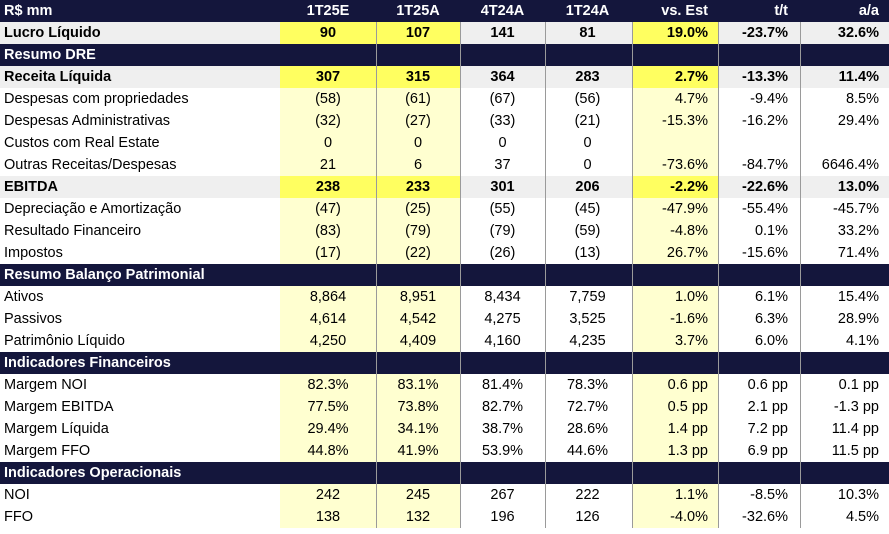 Image resolution: width=889 pixels, height=534 pixels. Describe the element at coordinates (28, 11) in the screenshot. I see `header-unit-label: R$ mm` at that location.